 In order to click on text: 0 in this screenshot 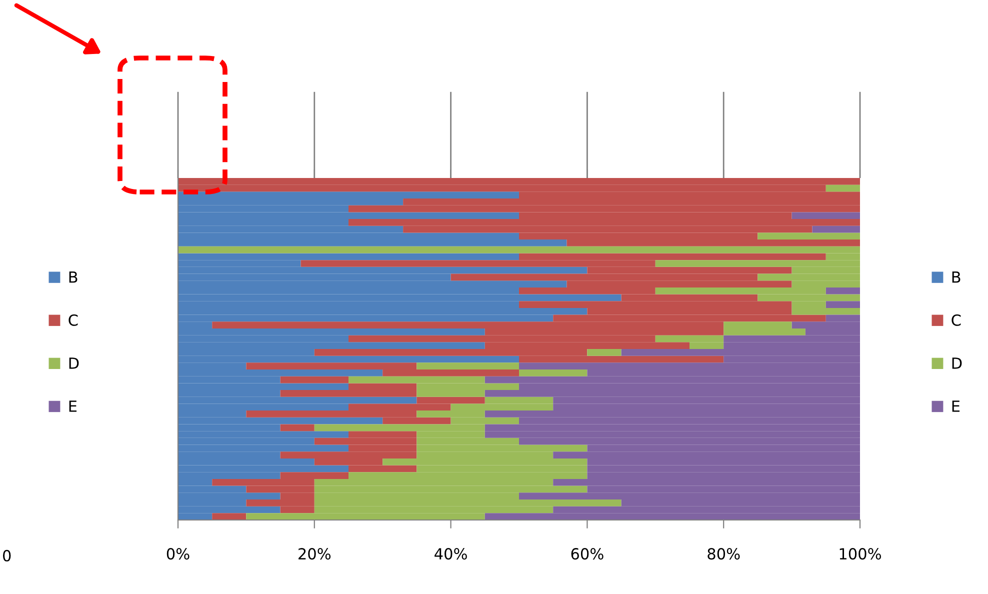, I will do `click(7, 556)`.